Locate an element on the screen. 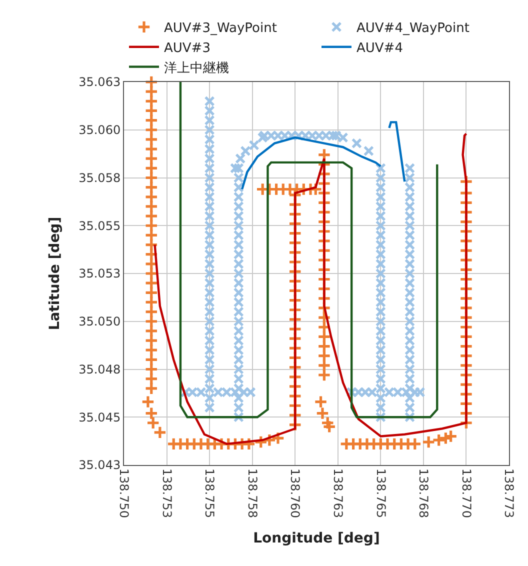 The width and height of the screenshot is (528, 566). legend-label: AUV#4 is located at coordinates (379, 48).